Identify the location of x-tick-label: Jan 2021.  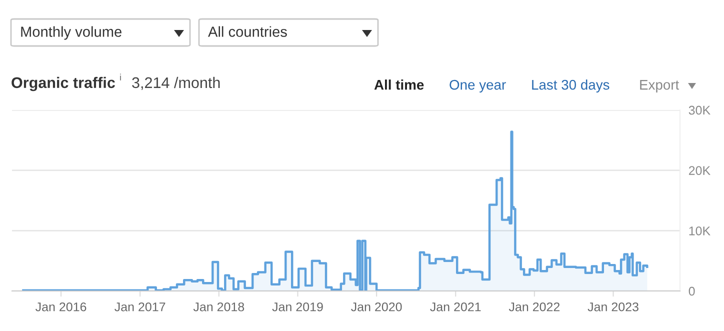
(455, 307).